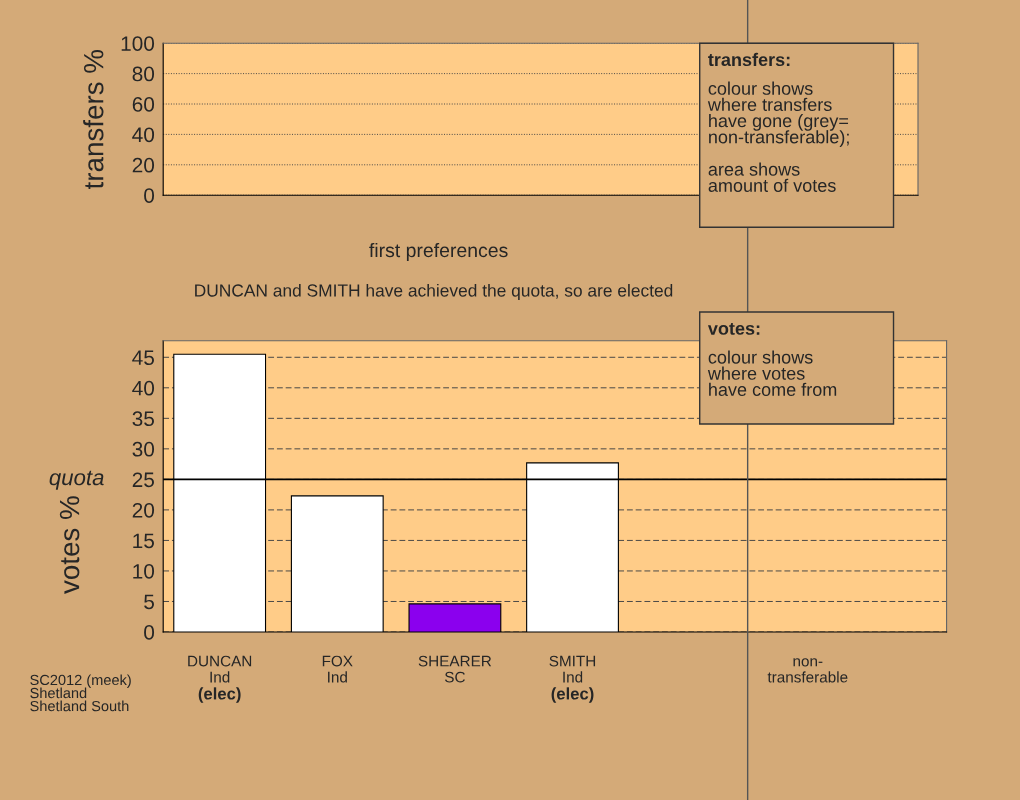 The width and height of the screenshot is (1020, 800). I want to click on y-tick-label: 30, so click(143, 449).